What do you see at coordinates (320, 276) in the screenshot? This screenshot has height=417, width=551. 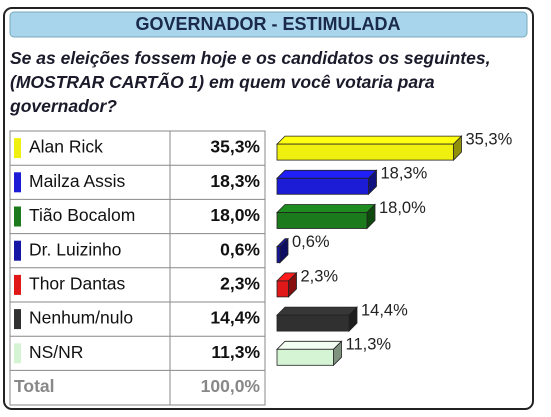 I see `data-label: 2,3%` at bounding box center [320, 276].